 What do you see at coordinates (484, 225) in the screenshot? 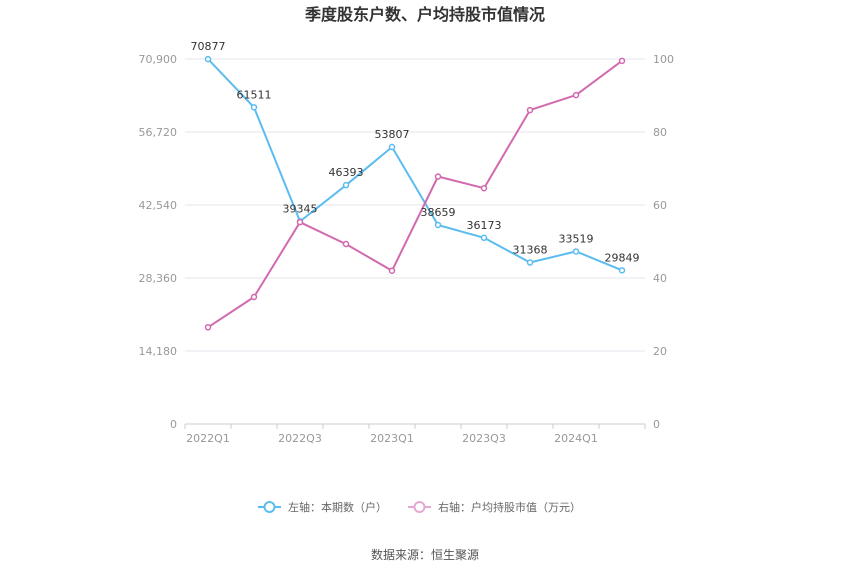
I see `data-label: 36173` at bounding box center [484, 225].